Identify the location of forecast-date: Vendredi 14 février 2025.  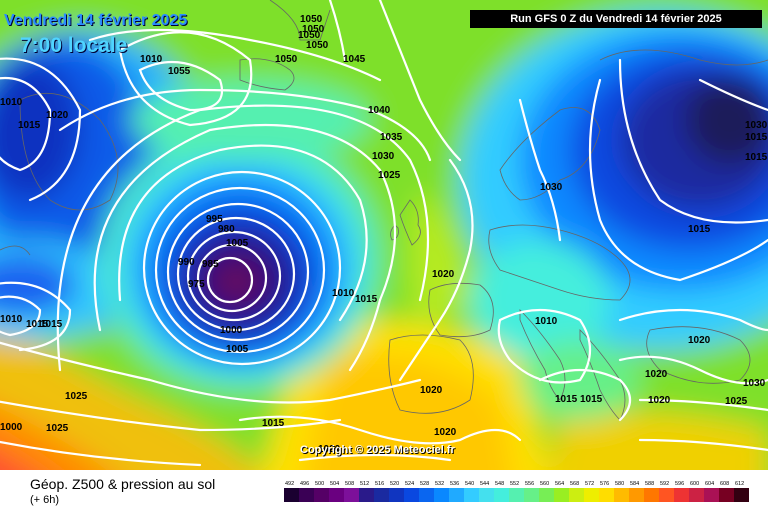
(96, 20).